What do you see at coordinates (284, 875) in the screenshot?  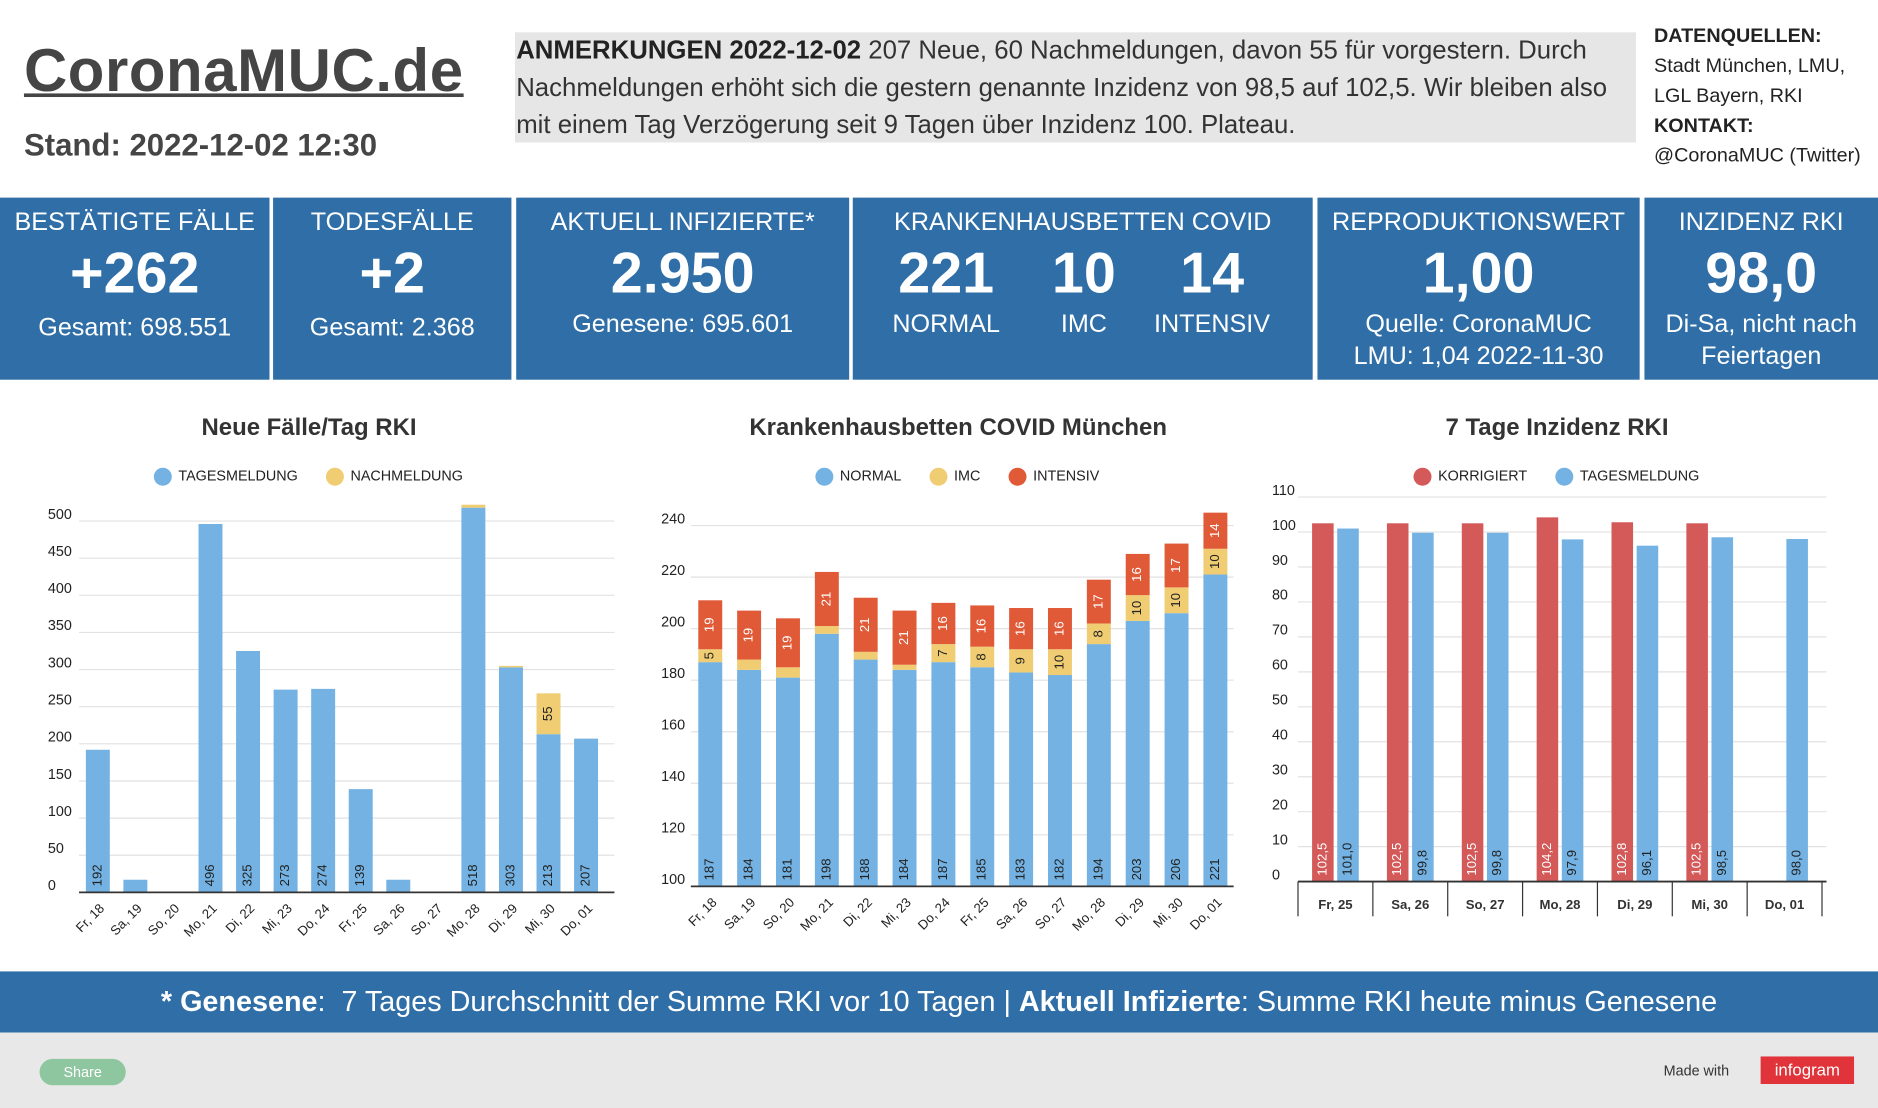 I see `value-label: 273` at bounding box center [284, 875].